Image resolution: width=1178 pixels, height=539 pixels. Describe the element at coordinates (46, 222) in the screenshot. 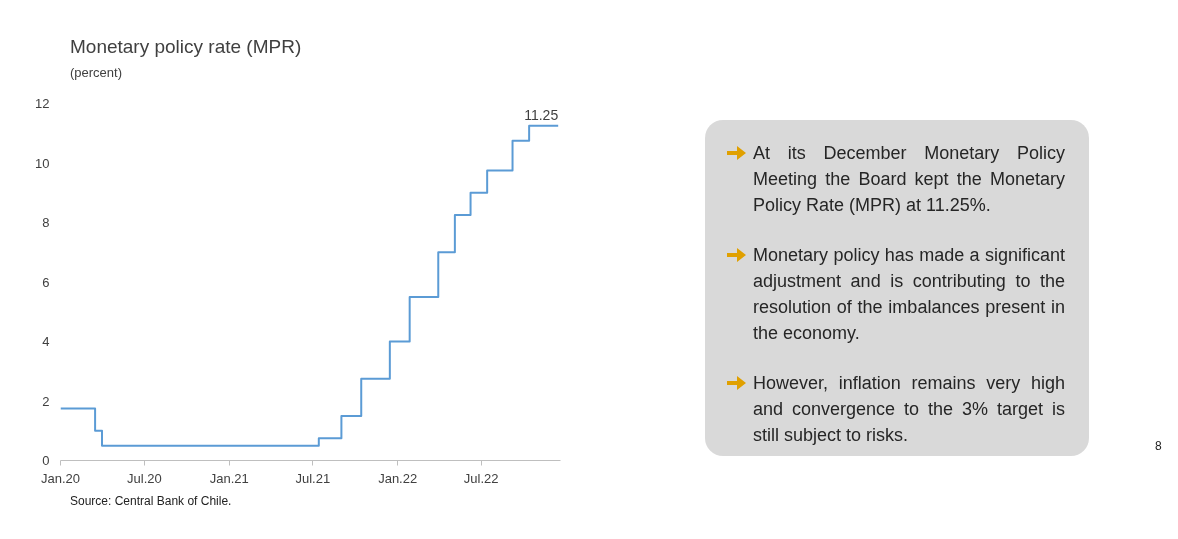

I see `y-tick-label: 8` at that location.